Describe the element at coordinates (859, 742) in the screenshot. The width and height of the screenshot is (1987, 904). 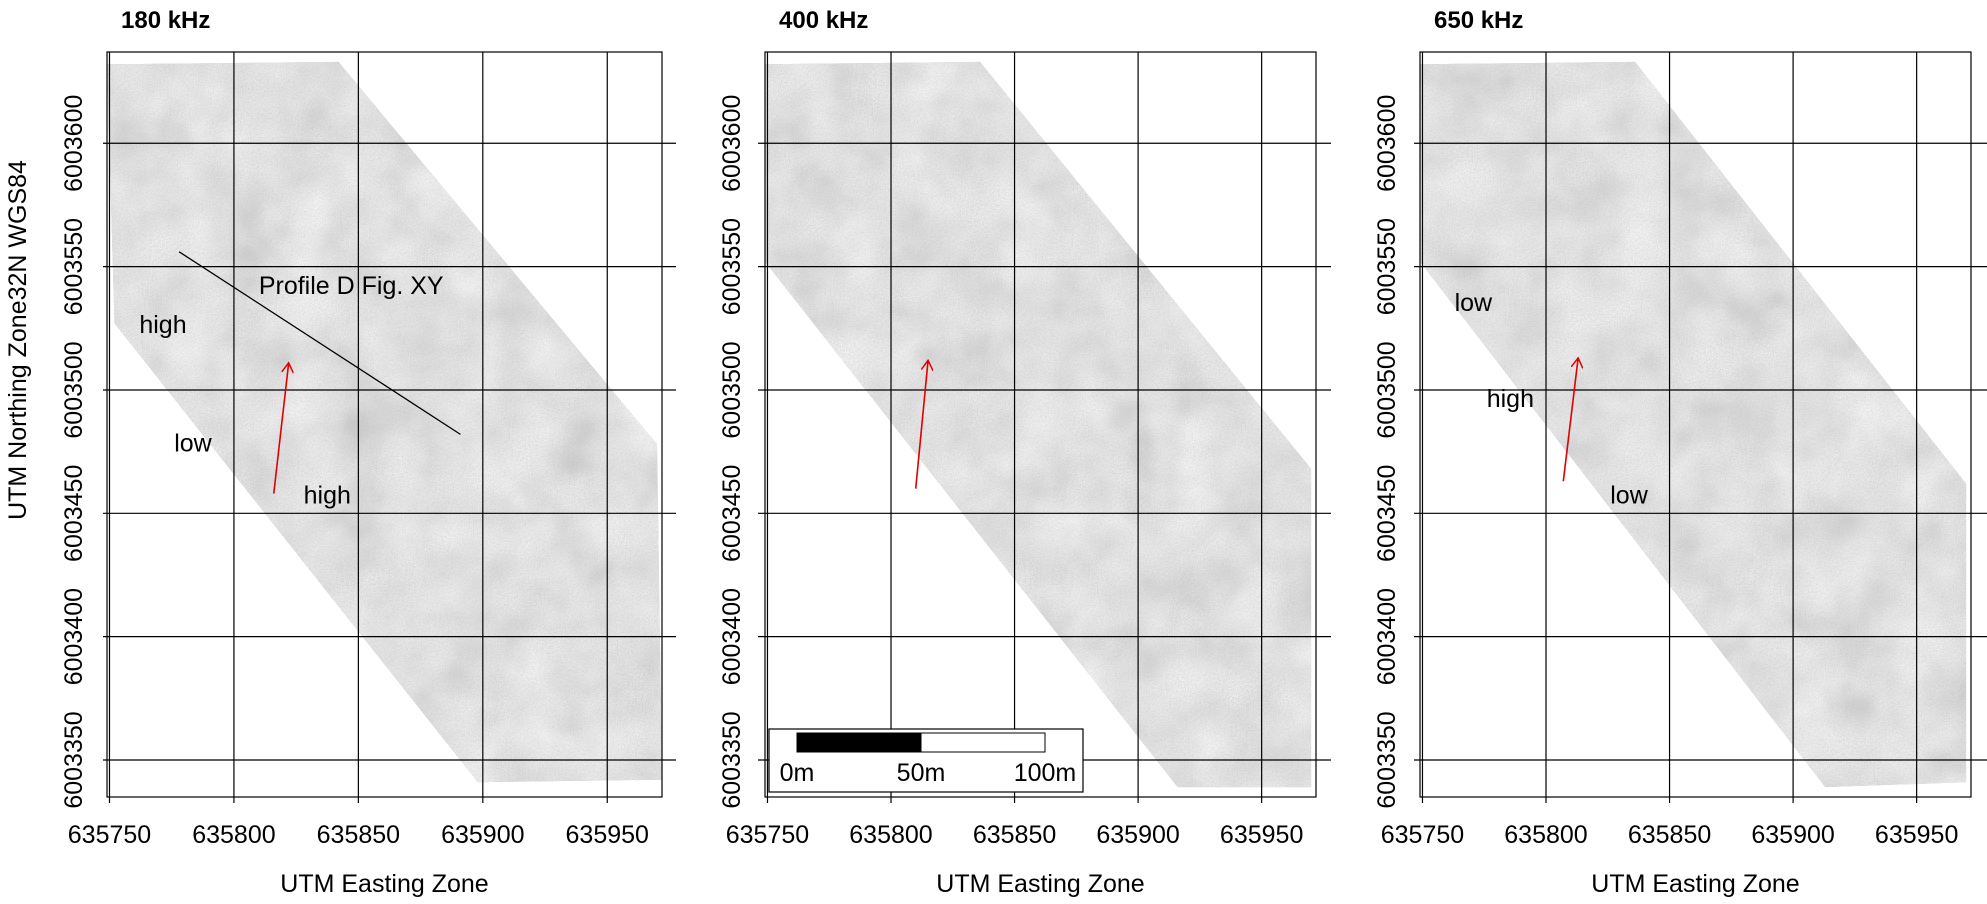
I see `scale-bar-black-segment` at that location.